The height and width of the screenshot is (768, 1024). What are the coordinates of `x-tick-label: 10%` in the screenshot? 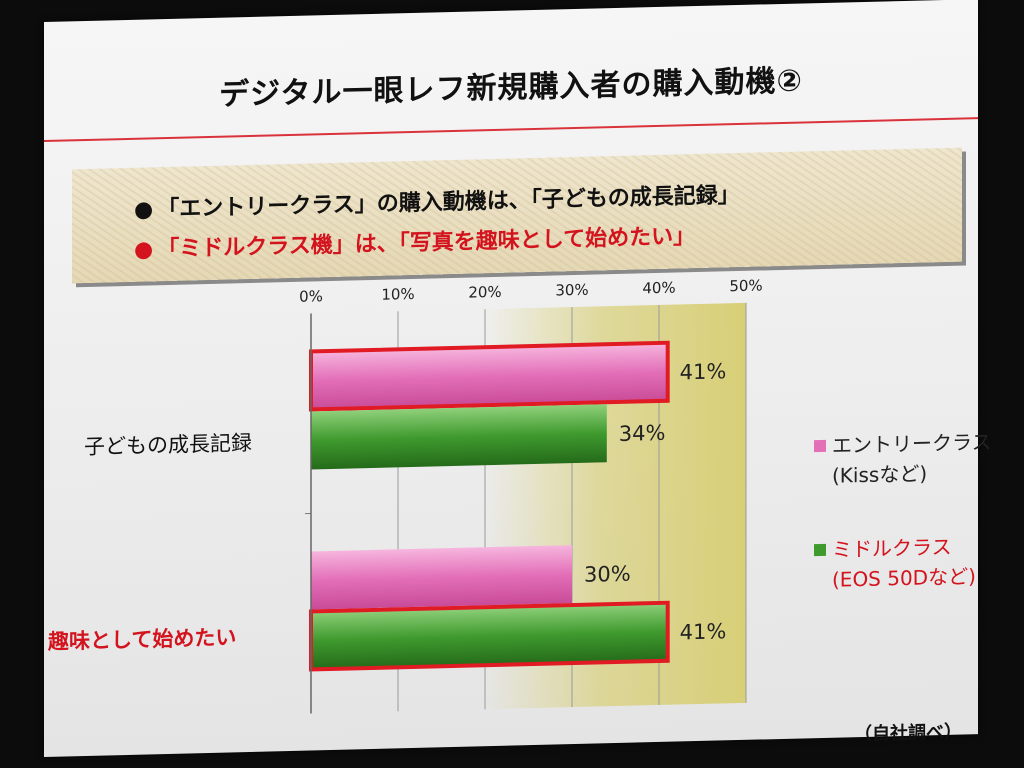 It's located at (397, 294).